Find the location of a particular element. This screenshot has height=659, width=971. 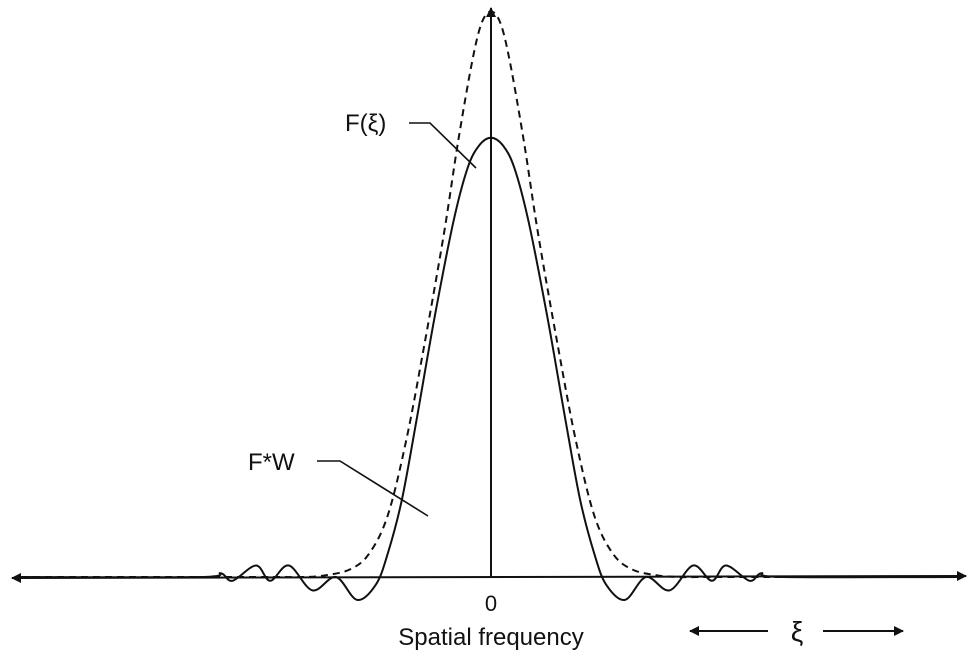

origin-tick-label: 0 is located at coordinates (491, 603).